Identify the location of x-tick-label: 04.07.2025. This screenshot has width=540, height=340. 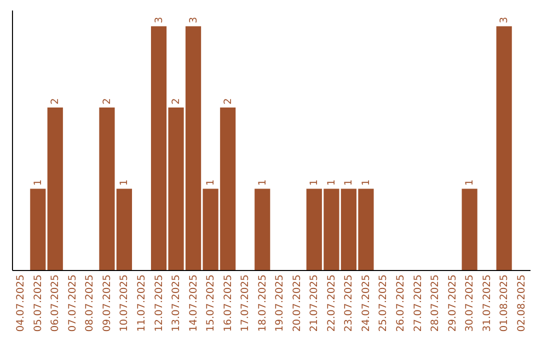
(21, 303).